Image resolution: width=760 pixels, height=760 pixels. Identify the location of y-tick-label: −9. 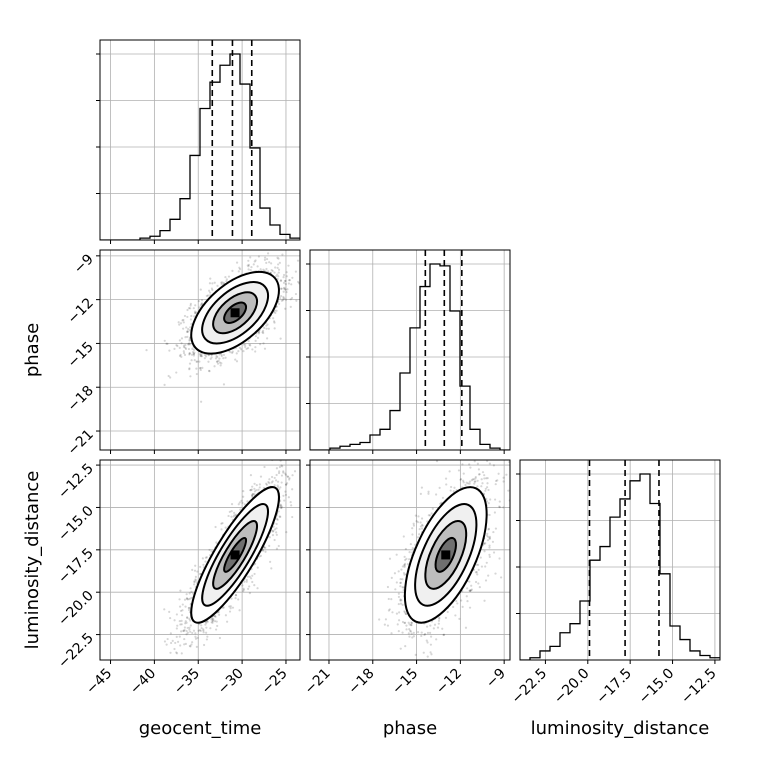
(84, 264).